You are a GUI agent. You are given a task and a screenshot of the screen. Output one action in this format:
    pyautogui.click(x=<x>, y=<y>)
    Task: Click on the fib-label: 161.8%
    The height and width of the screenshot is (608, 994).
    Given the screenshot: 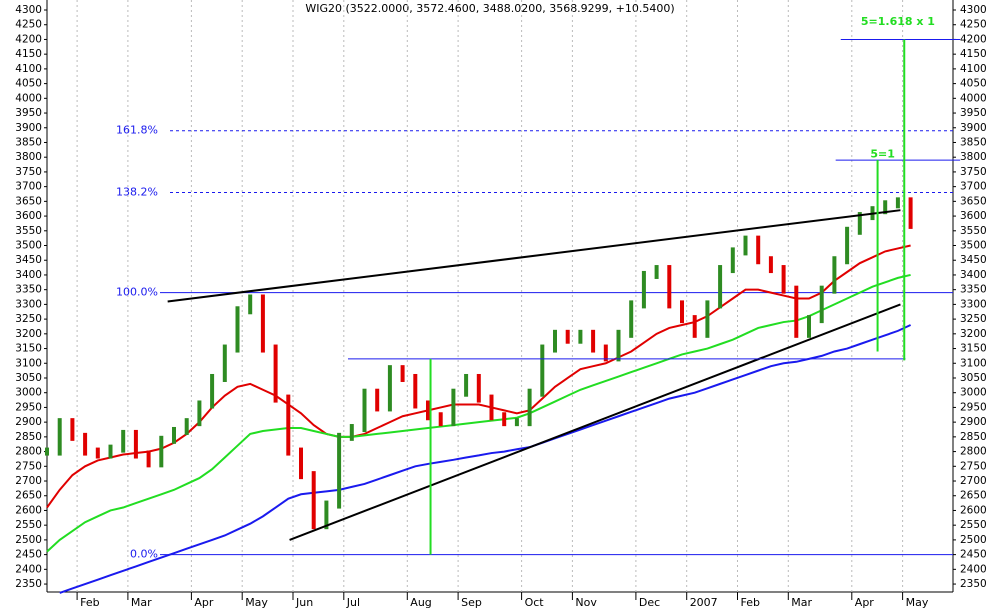 What is the action you would take?
    pyautogui.click(x=137, y=130)
    